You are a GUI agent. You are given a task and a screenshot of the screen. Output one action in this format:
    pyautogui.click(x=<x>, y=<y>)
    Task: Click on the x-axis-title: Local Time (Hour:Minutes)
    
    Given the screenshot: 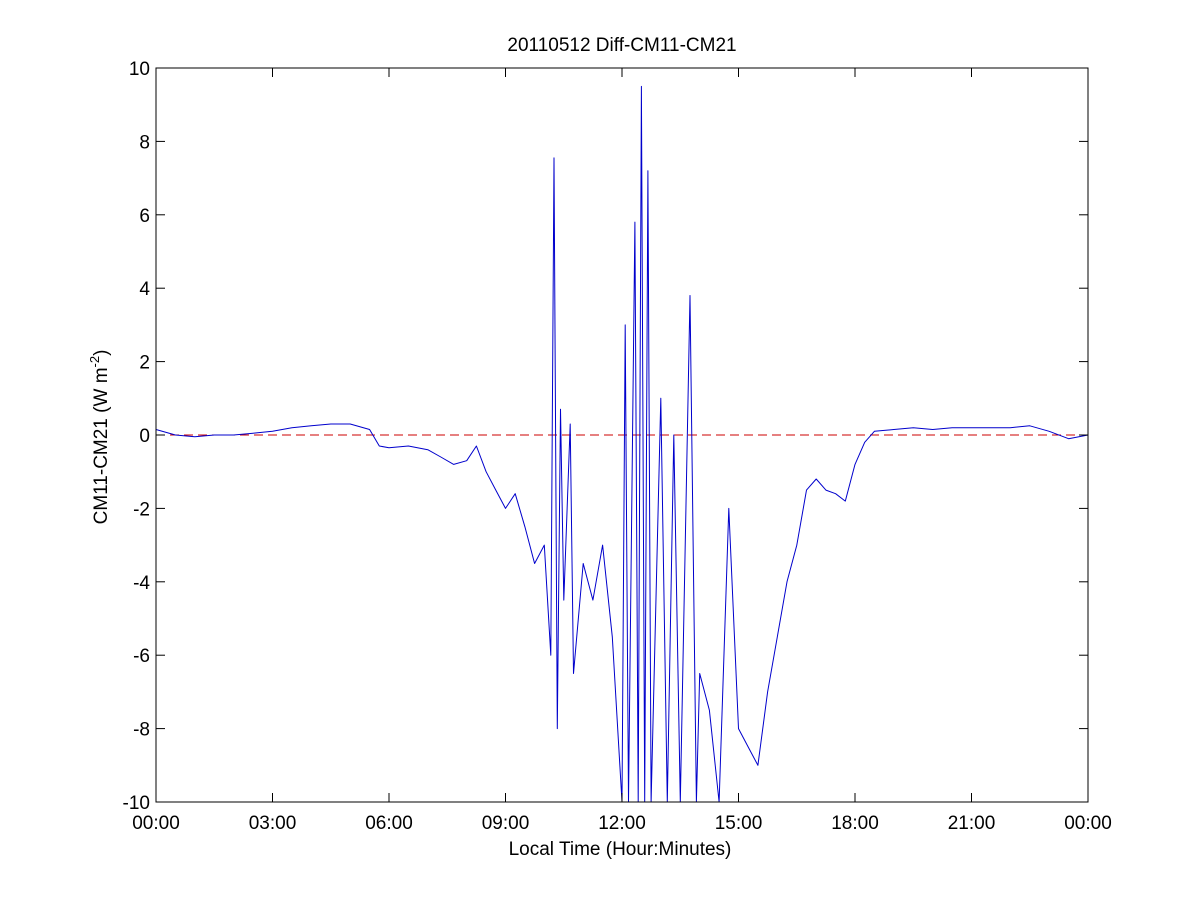 What is the action you would take?
    pyautogui.click(x=620, y=849)
    